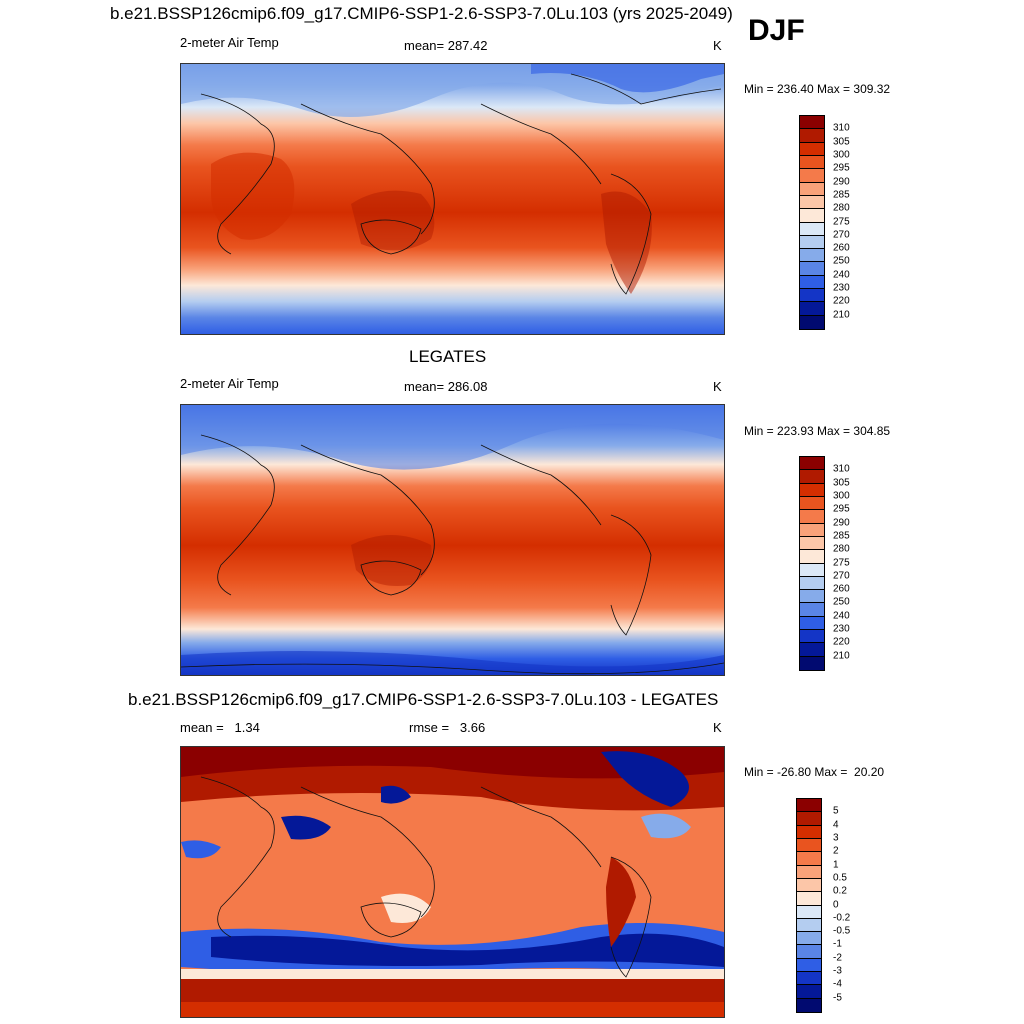 The image size is (1024, 1024). What do you see at coordinates (817, 89) in the screenshot?
I see `panel1-minmax-label: Min = 236.40 Max = 309.32` at bounding box center [817, 89].